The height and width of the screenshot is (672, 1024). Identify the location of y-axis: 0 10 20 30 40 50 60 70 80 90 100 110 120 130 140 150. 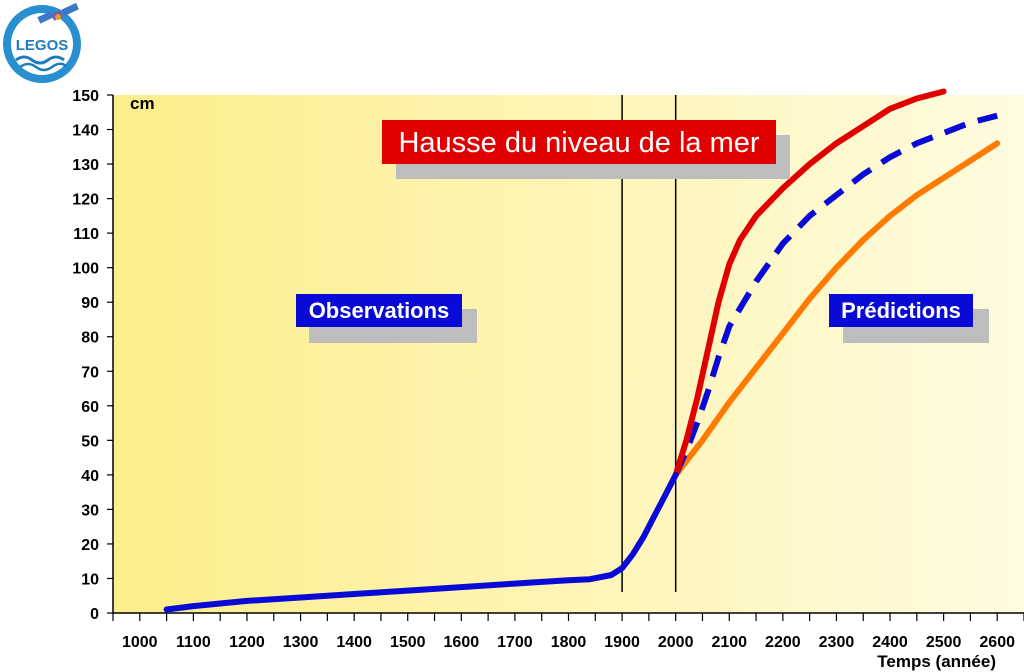
(93, 355).